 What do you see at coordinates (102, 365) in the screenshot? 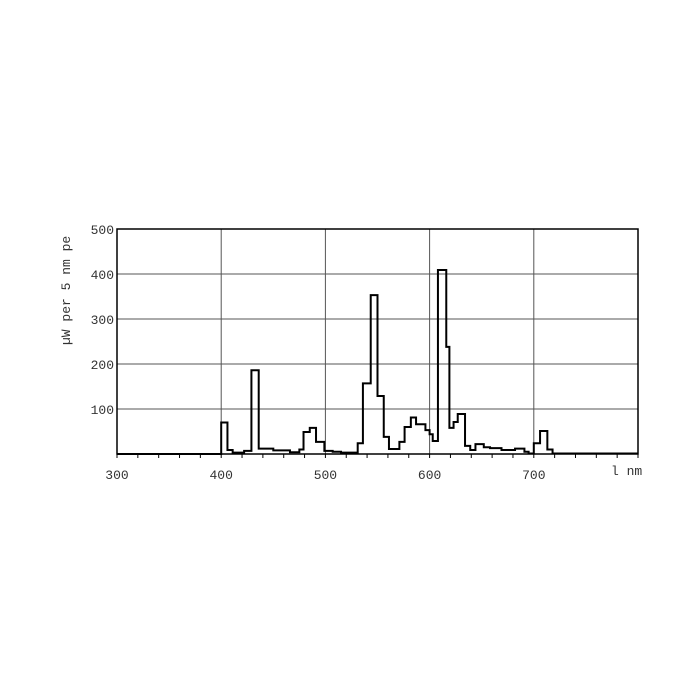
I see `y-tick-label: 200` at bounding box center [102, 365].